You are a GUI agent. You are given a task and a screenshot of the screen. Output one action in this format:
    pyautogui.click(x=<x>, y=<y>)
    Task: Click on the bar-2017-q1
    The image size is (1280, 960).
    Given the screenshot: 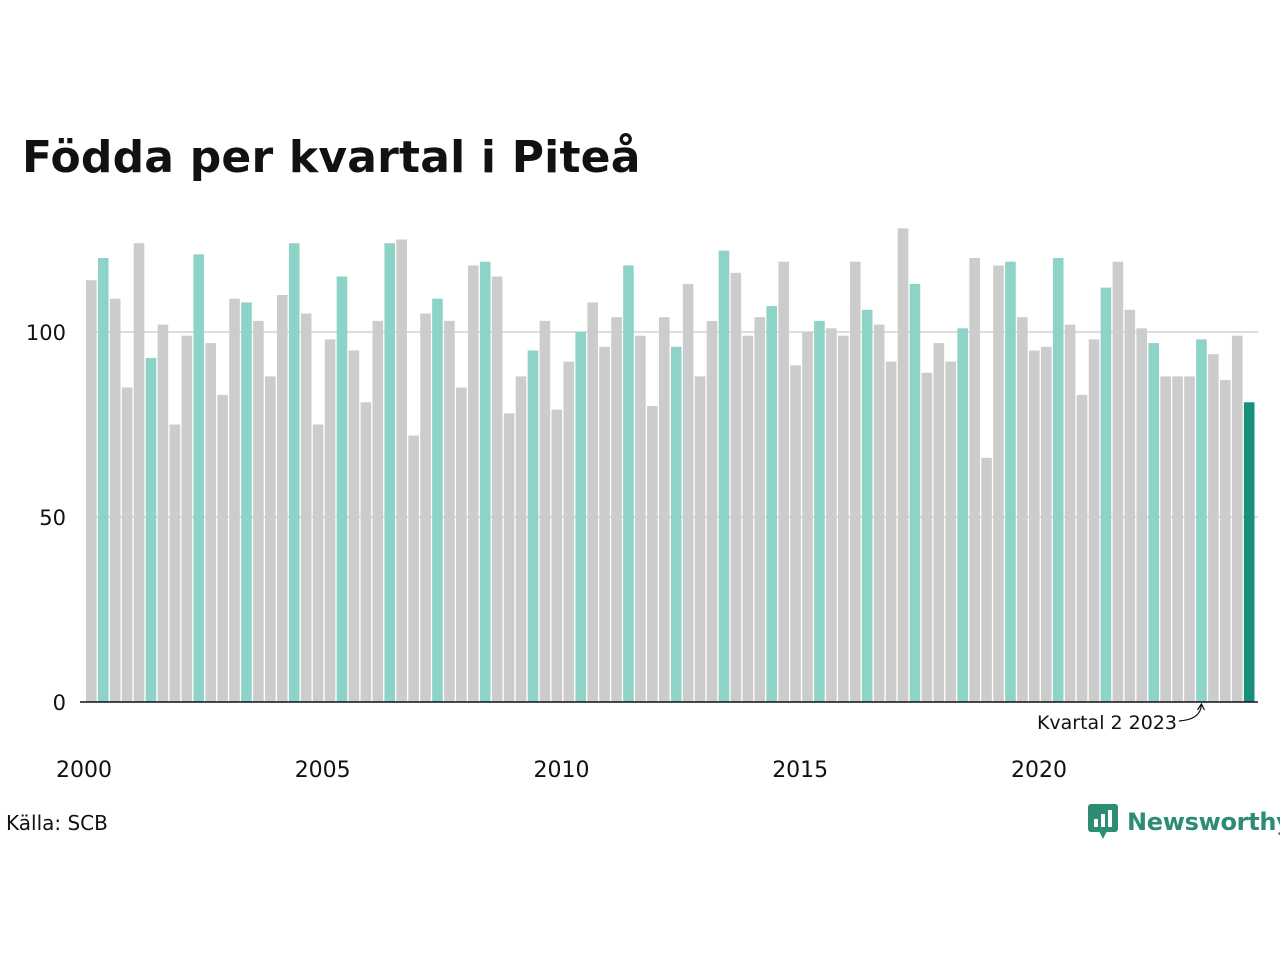 What is the action you would take?
    pyautogui.click(x=903, y=465)
    